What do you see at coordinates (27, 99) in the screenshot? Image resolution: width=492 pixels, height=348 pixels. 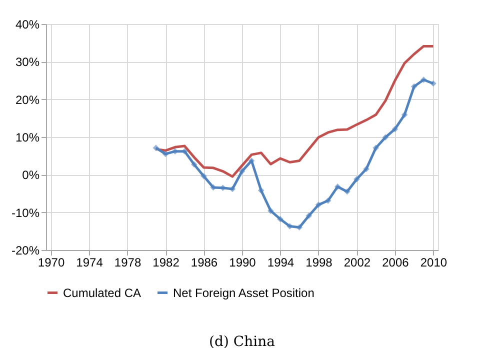 I see `y-tick-label: 20%` at bounding box center [27, 99].